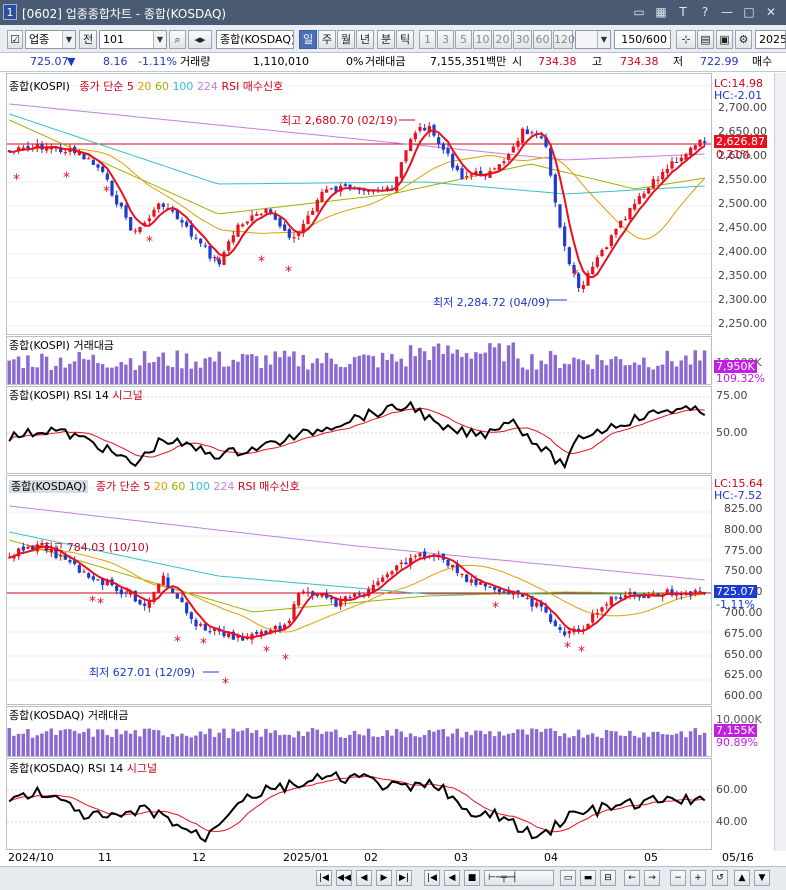  I want to click on grid-icon: ▦, so click(661, 12).